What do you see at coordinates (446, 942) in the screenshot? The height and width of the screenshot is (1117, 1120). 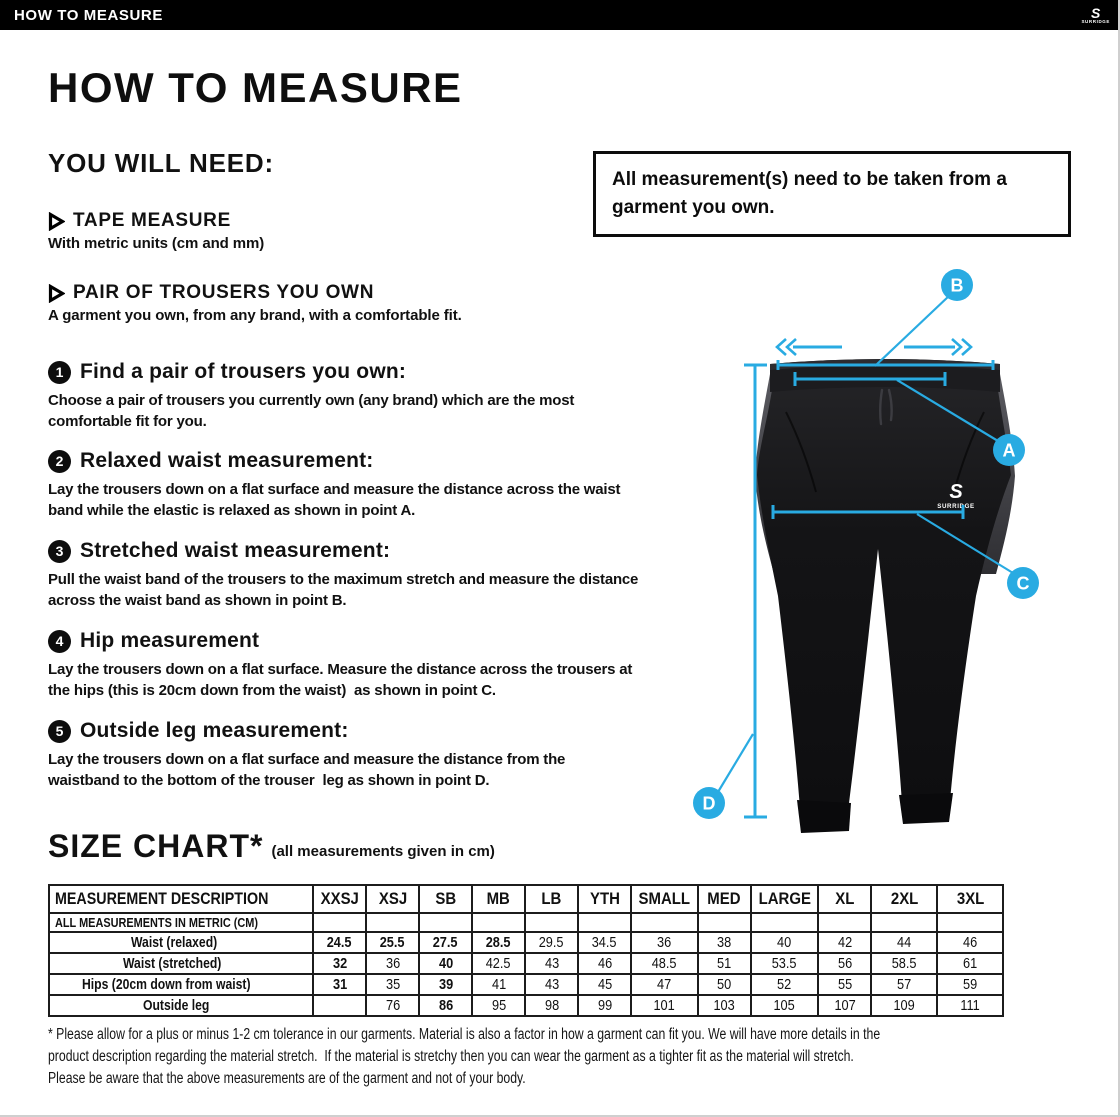 I see `table-cell: 27.5` at bounding box center [446, 942].